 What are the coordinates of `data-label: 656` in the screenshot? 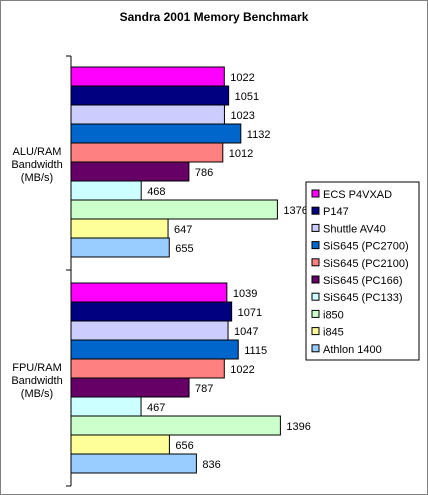 It's located at (184, 446).